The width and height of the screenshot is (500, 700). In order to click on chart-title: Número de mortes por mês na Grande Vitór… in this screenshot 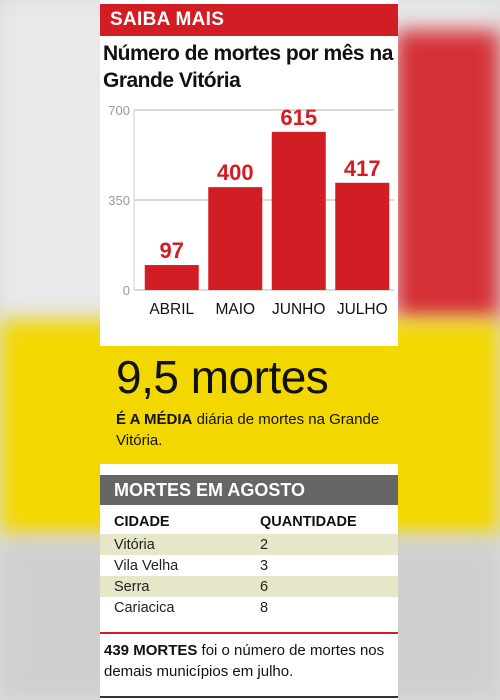, I will do `click(248, 67)`.